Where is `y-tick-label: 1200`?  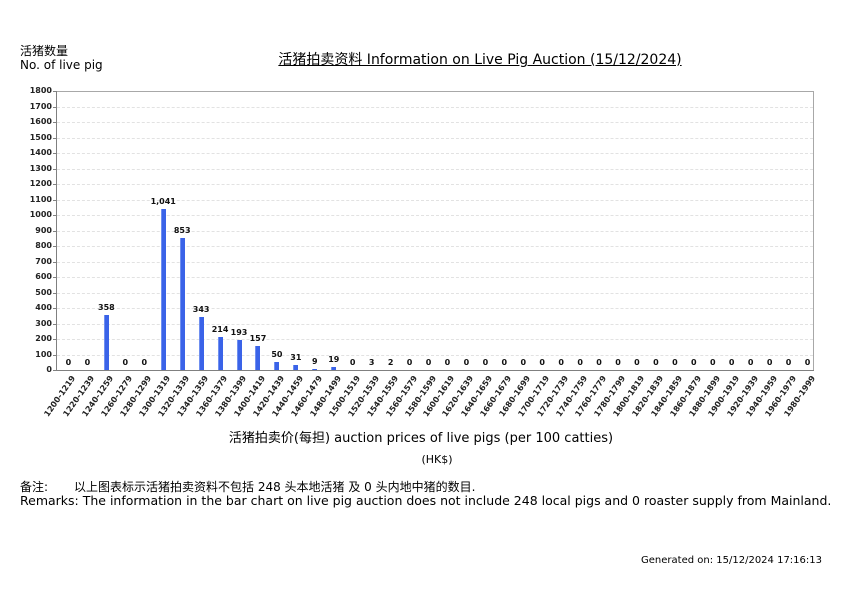 y-tick-label: 1200 is located at coordinates (40, 183).